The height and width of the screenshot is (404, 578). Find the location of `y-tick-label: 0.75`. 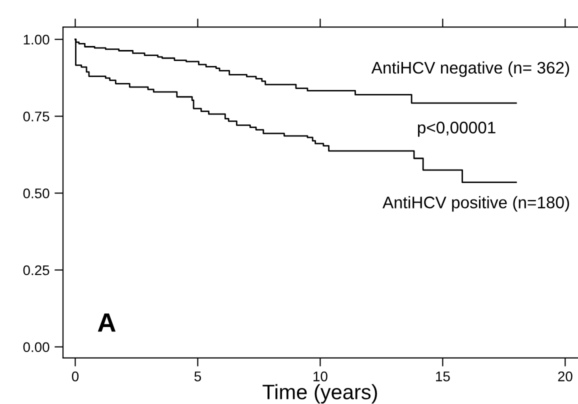

y-tick-label: 0.75 is located at coordinates (36, 117).